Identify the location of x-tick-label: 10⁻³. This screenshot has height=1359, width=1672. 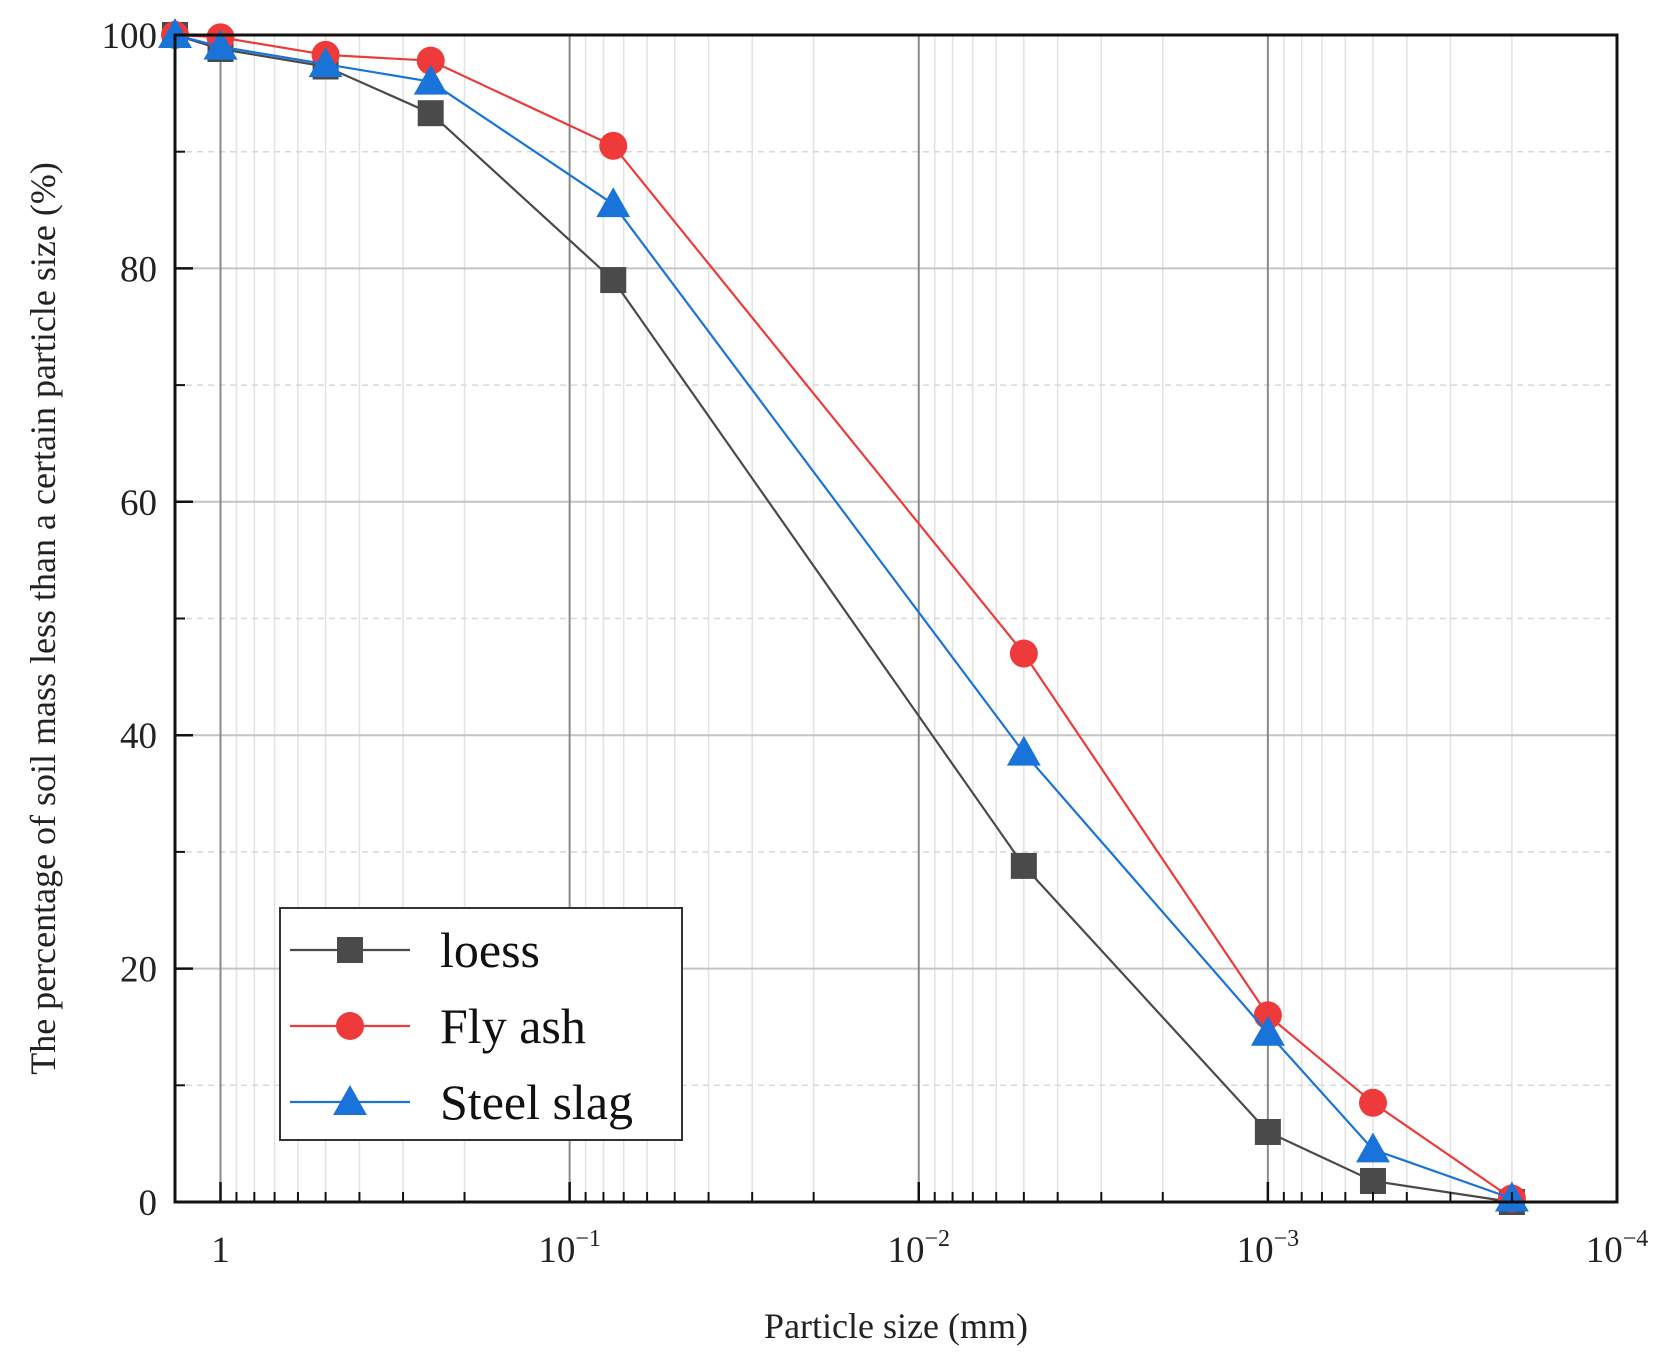
(1268, 1248).